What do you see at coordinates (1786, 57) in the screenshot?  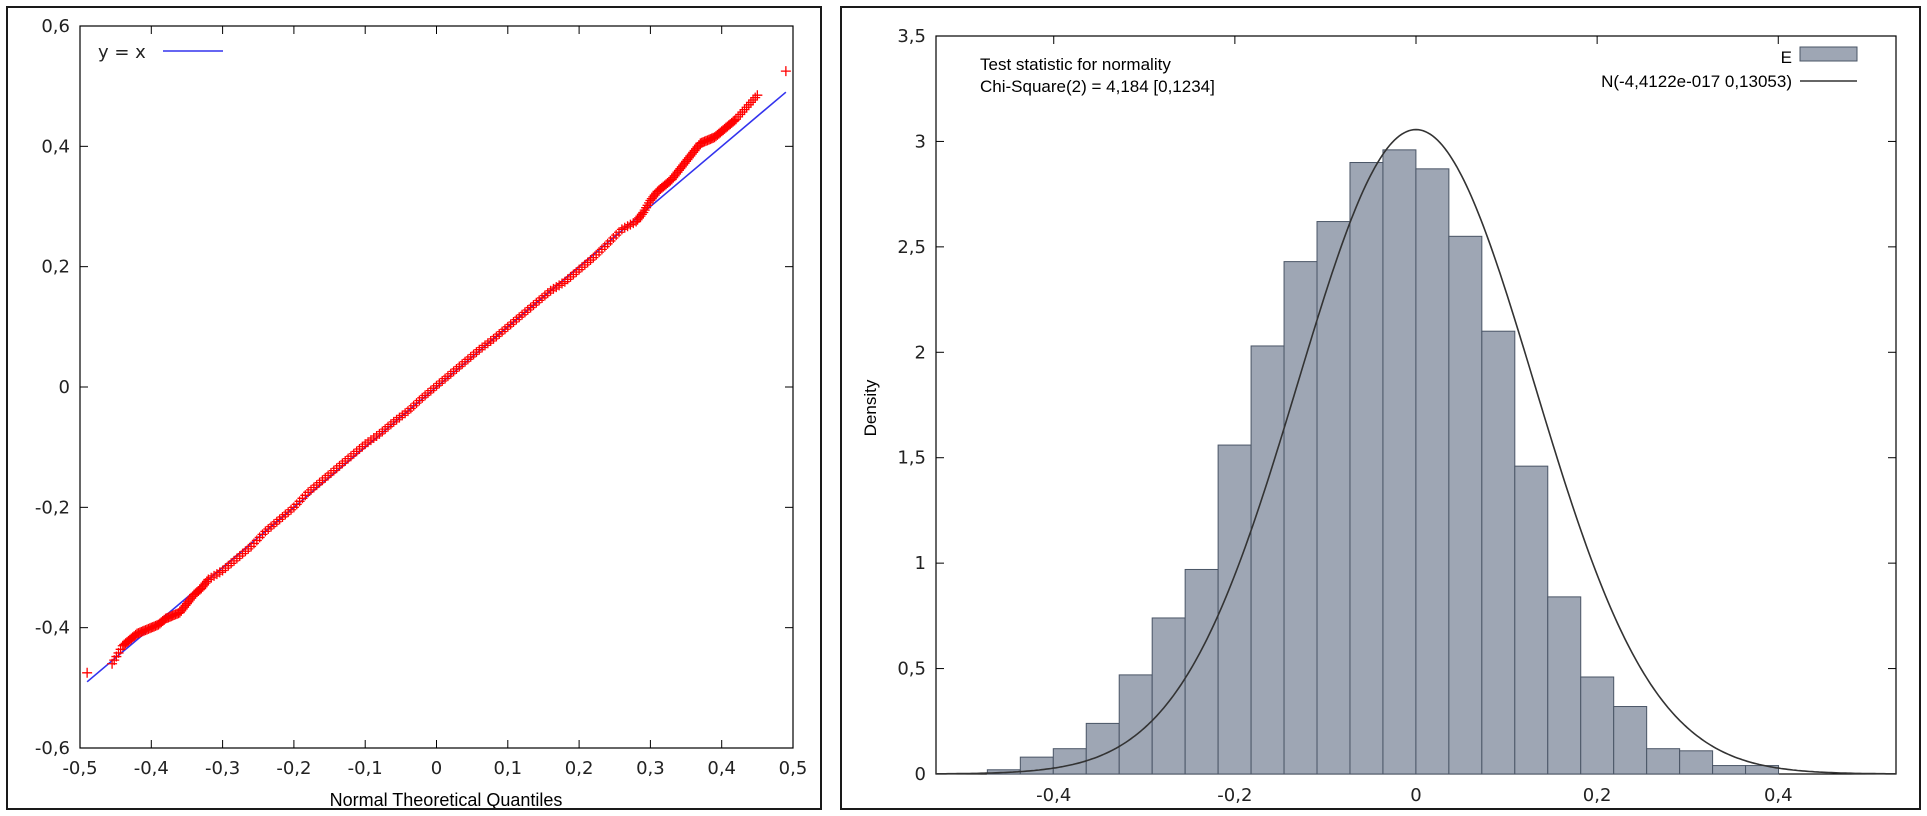 I see `legend-label-e: E` at bounding box center [1786, 57].